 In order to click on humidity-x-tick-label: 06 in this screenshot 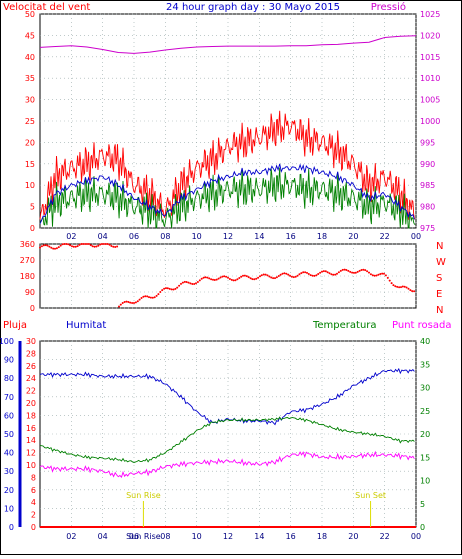, I will do `click(134, 536)`.